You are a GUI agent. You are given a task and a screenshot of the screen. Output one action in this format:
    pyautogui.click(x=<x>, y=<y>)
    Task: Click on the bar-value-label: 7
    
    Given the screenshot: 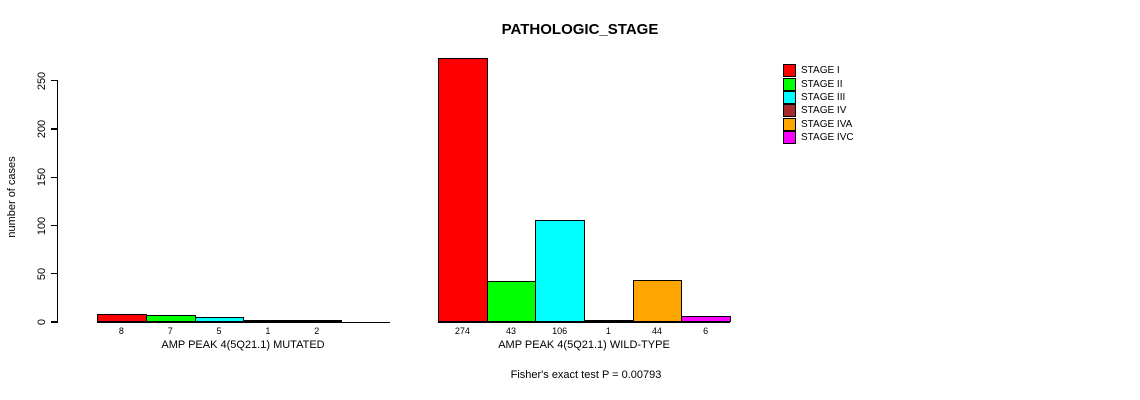 What is the action you would take?
    pyautogui.click(x=170, y=331)
    